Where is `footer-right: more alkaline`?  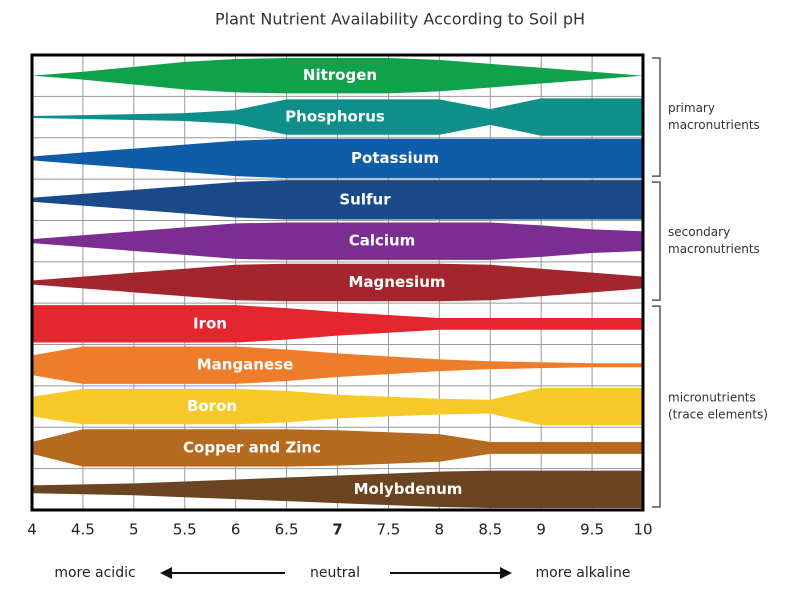
footer-right: more alkaline is located at coordinates (583, 573).